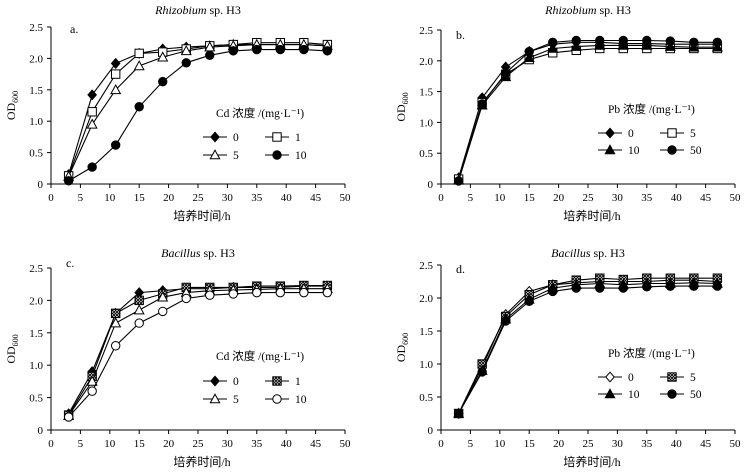  What do you see at coordinates (11, 112) in the screenshot?
I see `y-axis-label-base: OD` at bounding box center [11, 112].